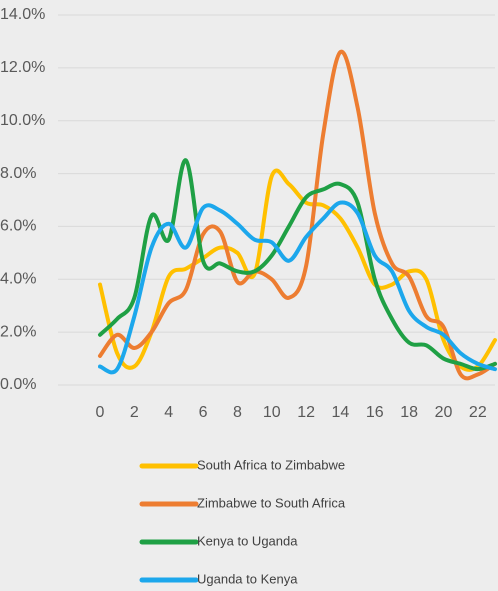 The height and width of the screenshot is (591, 498). What do you see at coordinates (18, 279) in the screenshot?
I see `y-tick-label: 4.0%` at bounding box center [18, 279].